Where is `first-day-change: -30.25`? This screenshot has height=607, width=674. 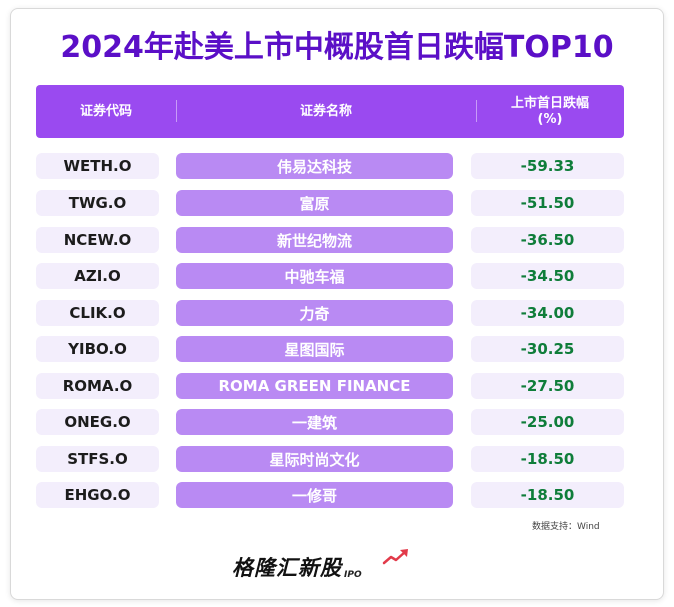 first-day-change: -30.25 is located at coordinates (547, 349).